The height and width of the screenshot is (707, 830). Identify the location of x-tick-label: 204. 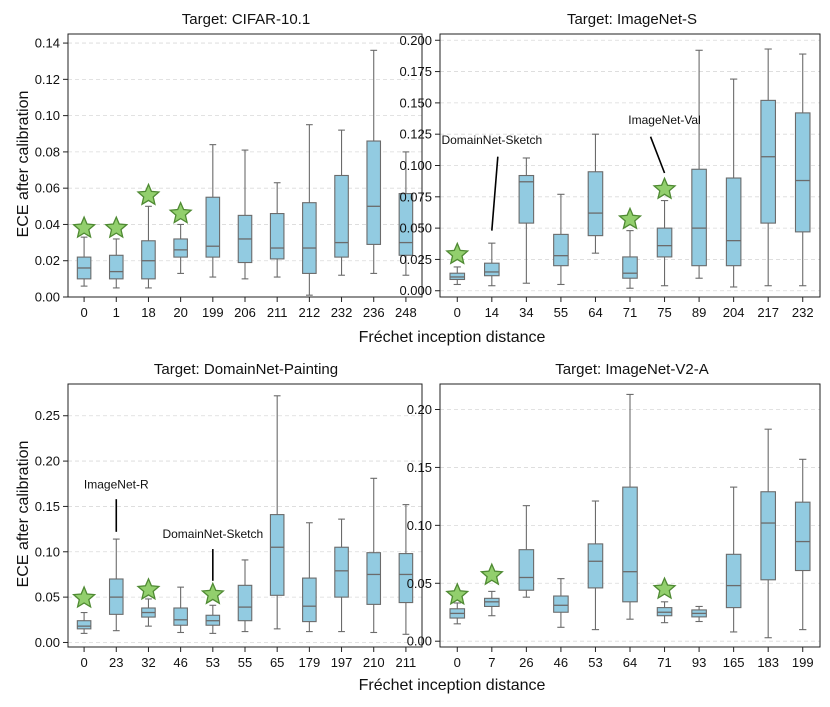
(734, 312).